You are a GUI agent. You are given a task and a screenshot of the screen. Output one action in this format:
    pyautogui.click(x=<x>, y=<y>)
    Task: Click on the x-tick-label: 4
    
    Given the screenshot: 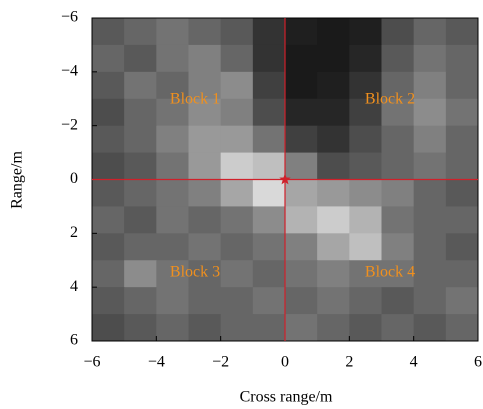 What is the action you would take?
    pyautogui.click(x=414, y=362)
    